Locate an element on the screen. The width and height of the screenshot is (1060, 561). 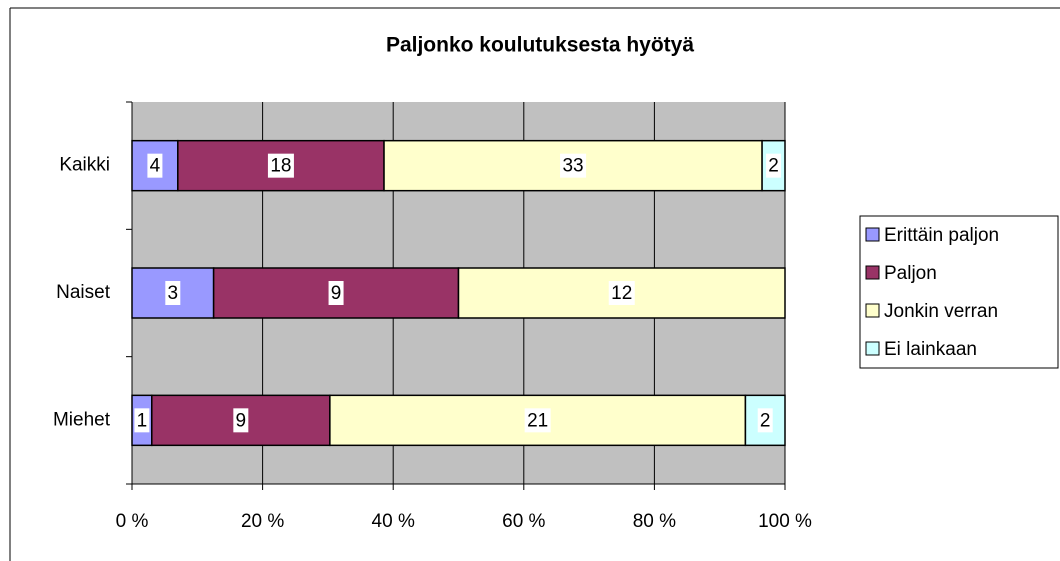
data-label: 12 is located at coordinates (621, 293).